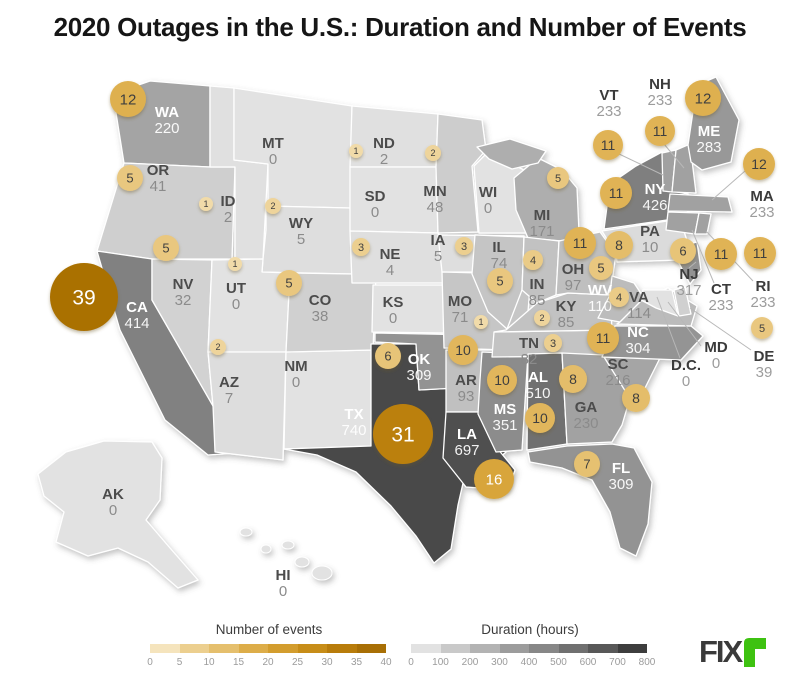 This screenshot has width=800, height=681. Describe the element at coordinates (762, 329) in the screenshot. I see `event-count-DE: 5` at that location.